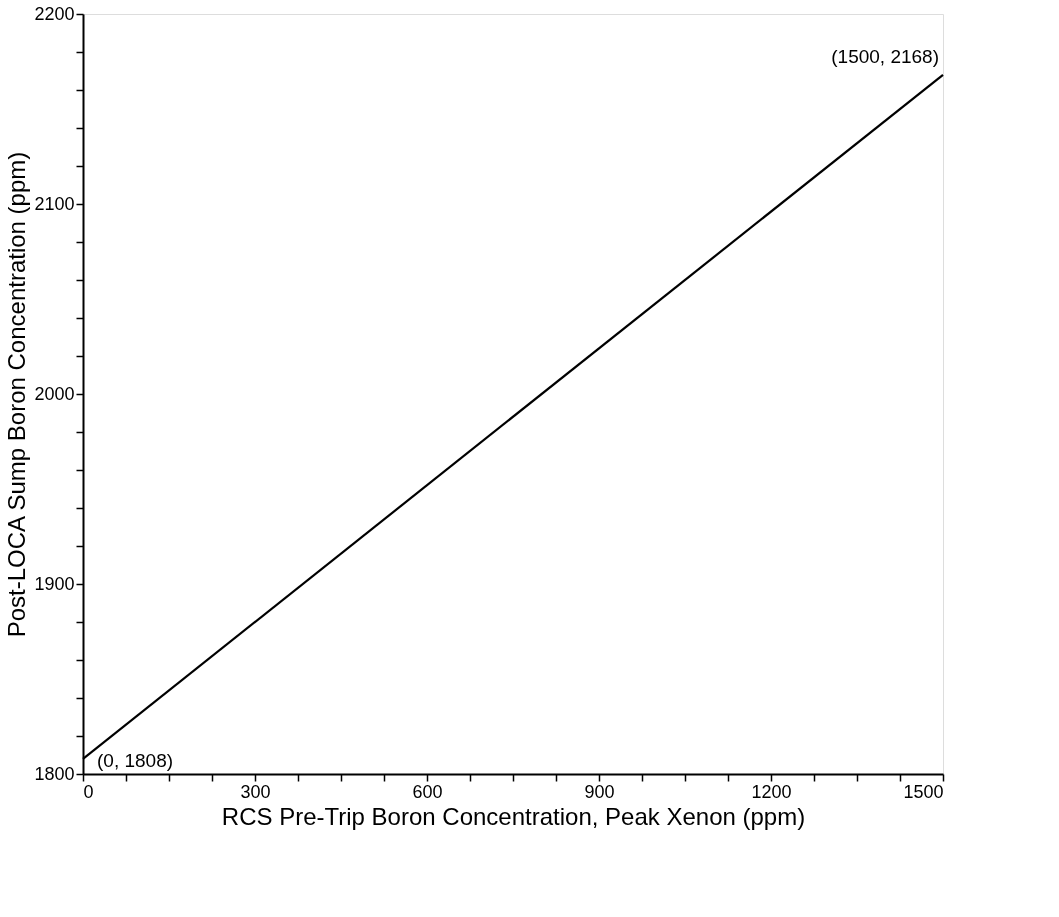 The height and width of the screenshot is (917, 1059). What do you see at coordinates (923, 791) in the screenshot?
I see `x-tick-label: 1500` at bounding box center [923, 791].